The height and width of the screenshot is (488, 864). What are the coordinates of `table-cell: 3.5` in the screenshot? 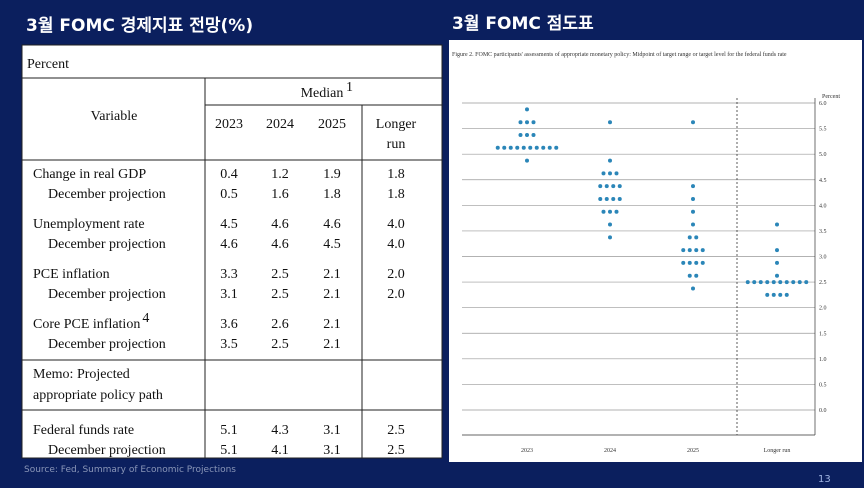 It's located at (229, 344).